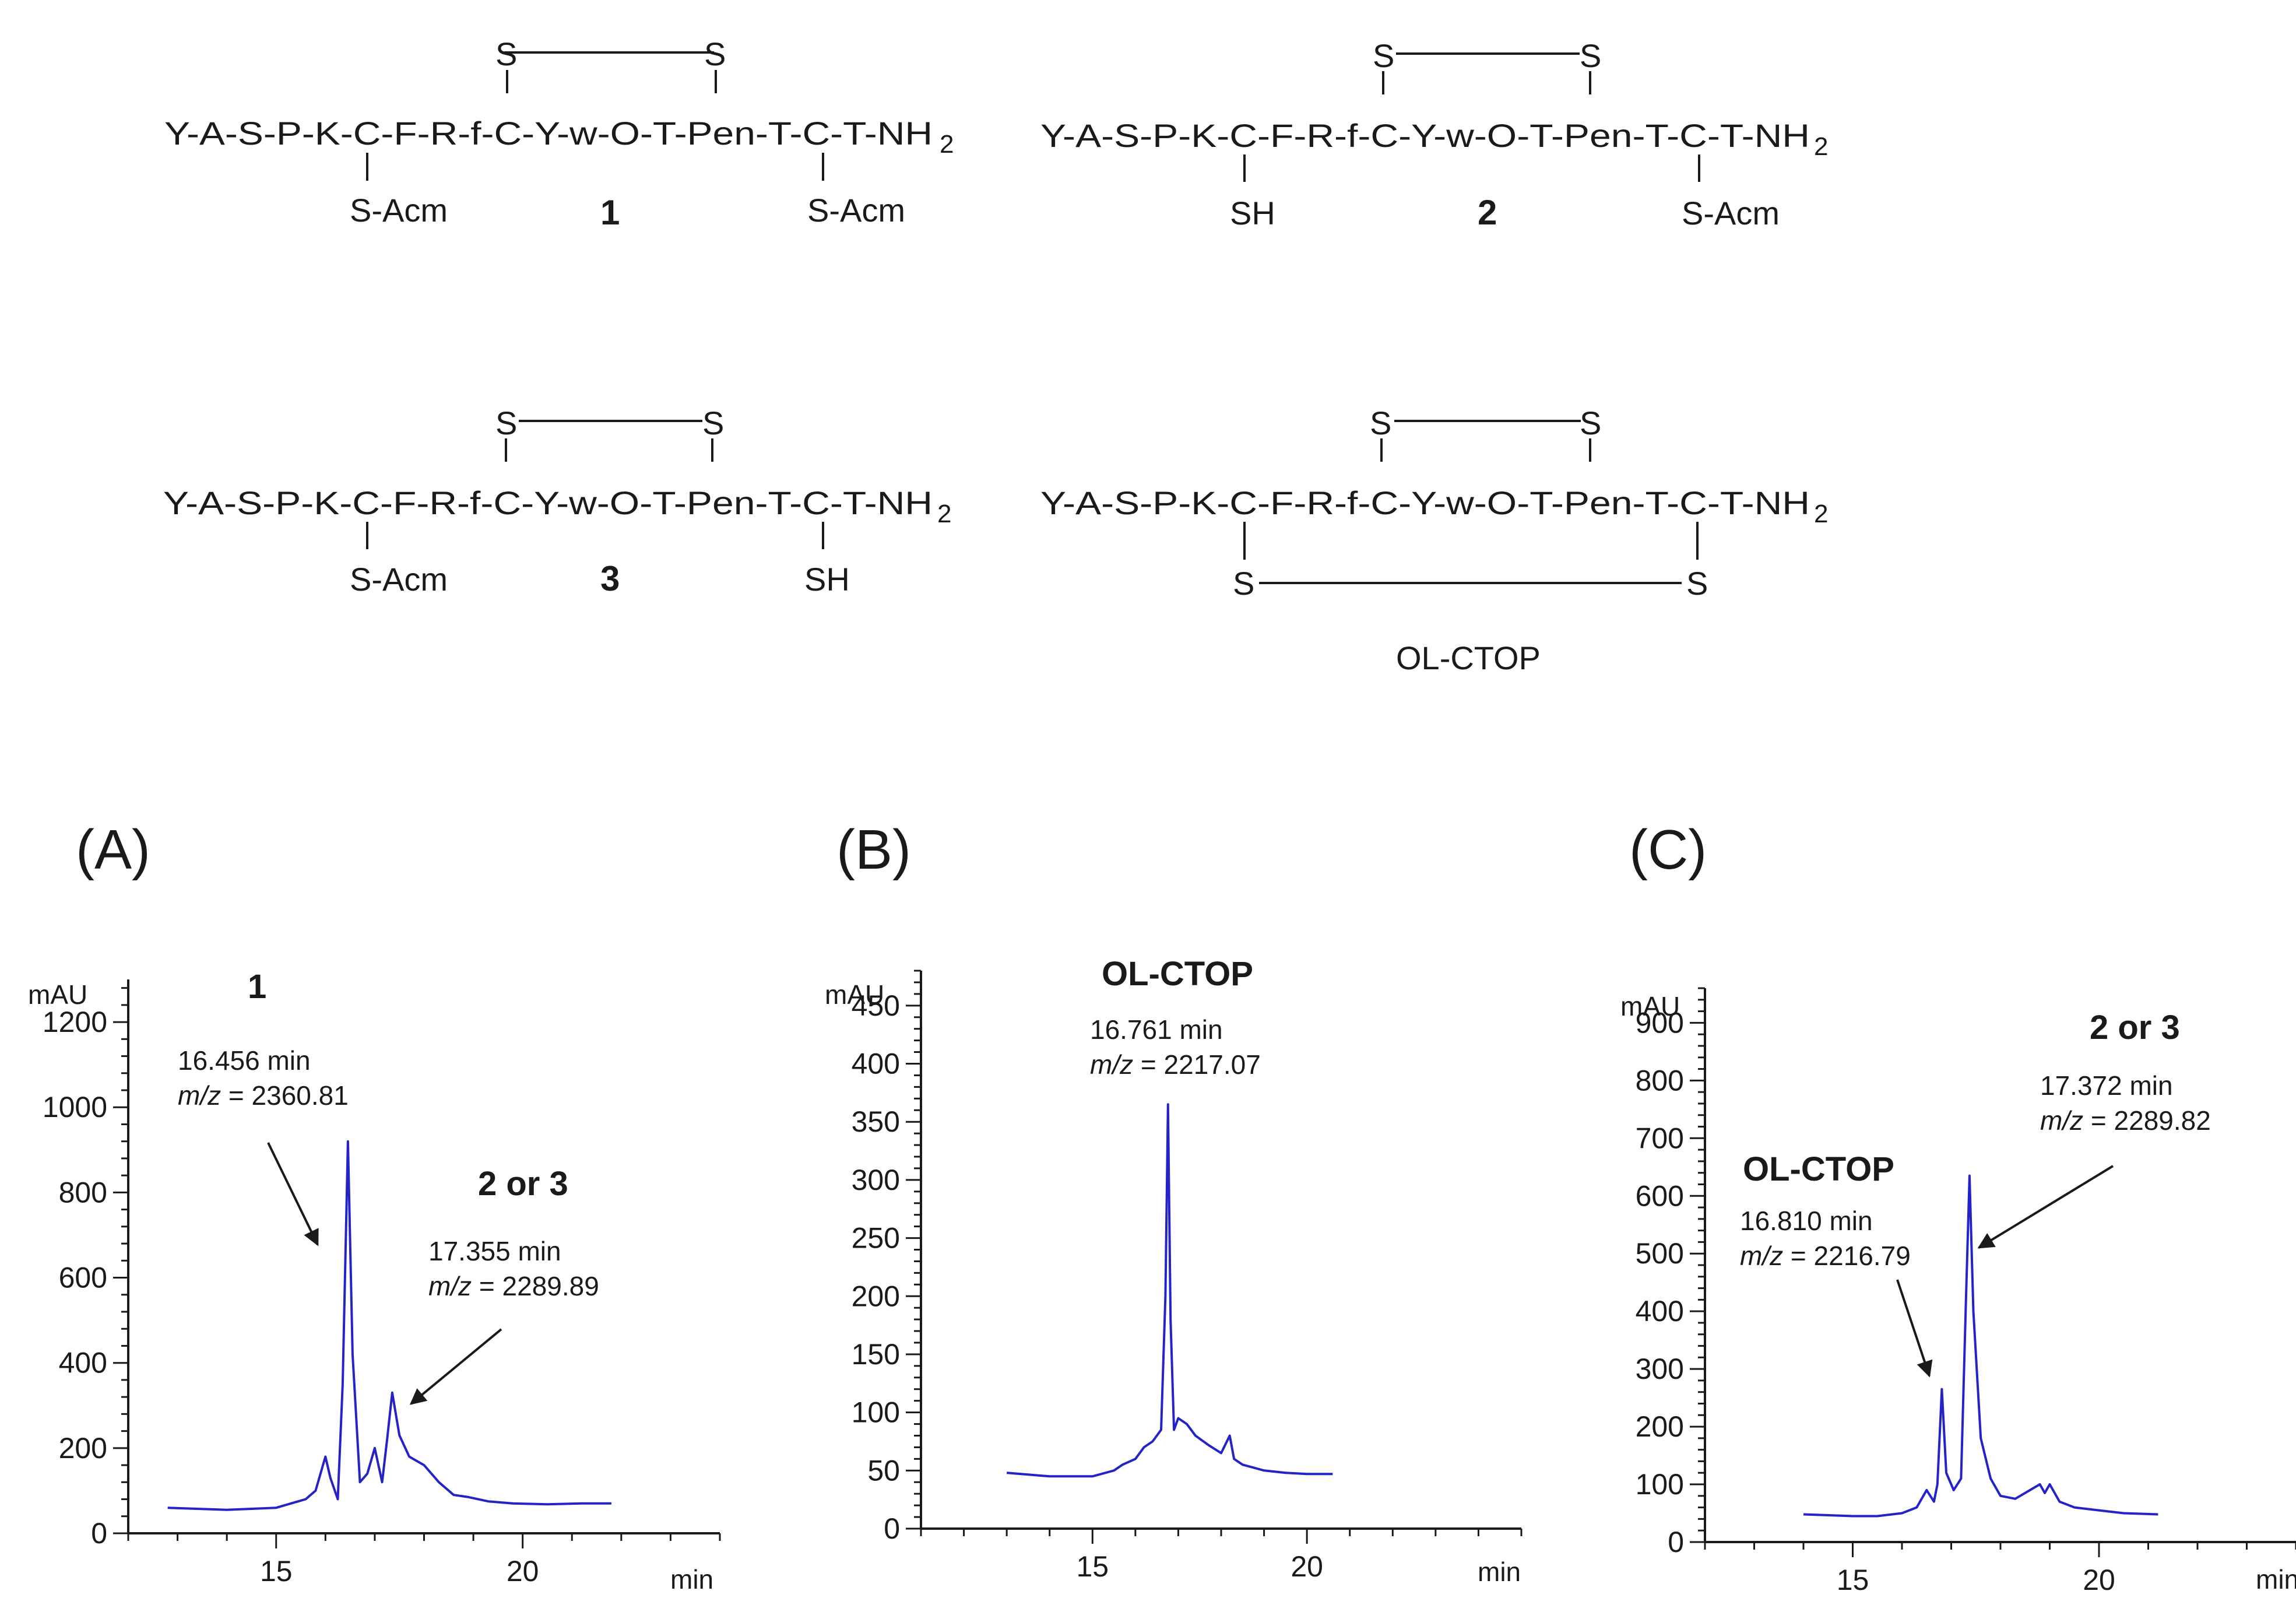 The width and height of the screenshot is (2296, 1619). What do you see at coordinates (285, 1095) in the screenshot?
I see `mz-value: = 2360.81` at bounding box center [285, 1095].